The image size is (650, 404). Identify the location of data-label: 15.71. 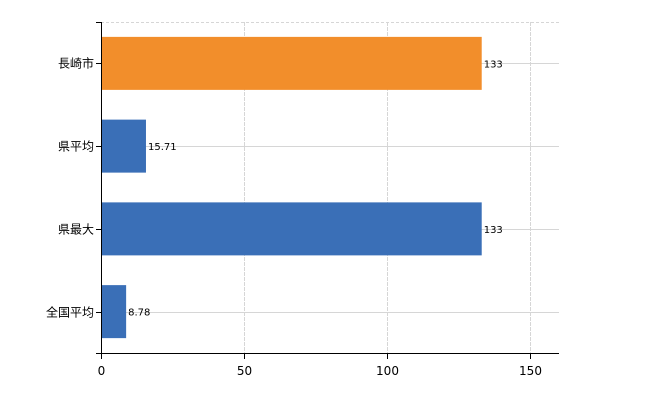
(162, 147).